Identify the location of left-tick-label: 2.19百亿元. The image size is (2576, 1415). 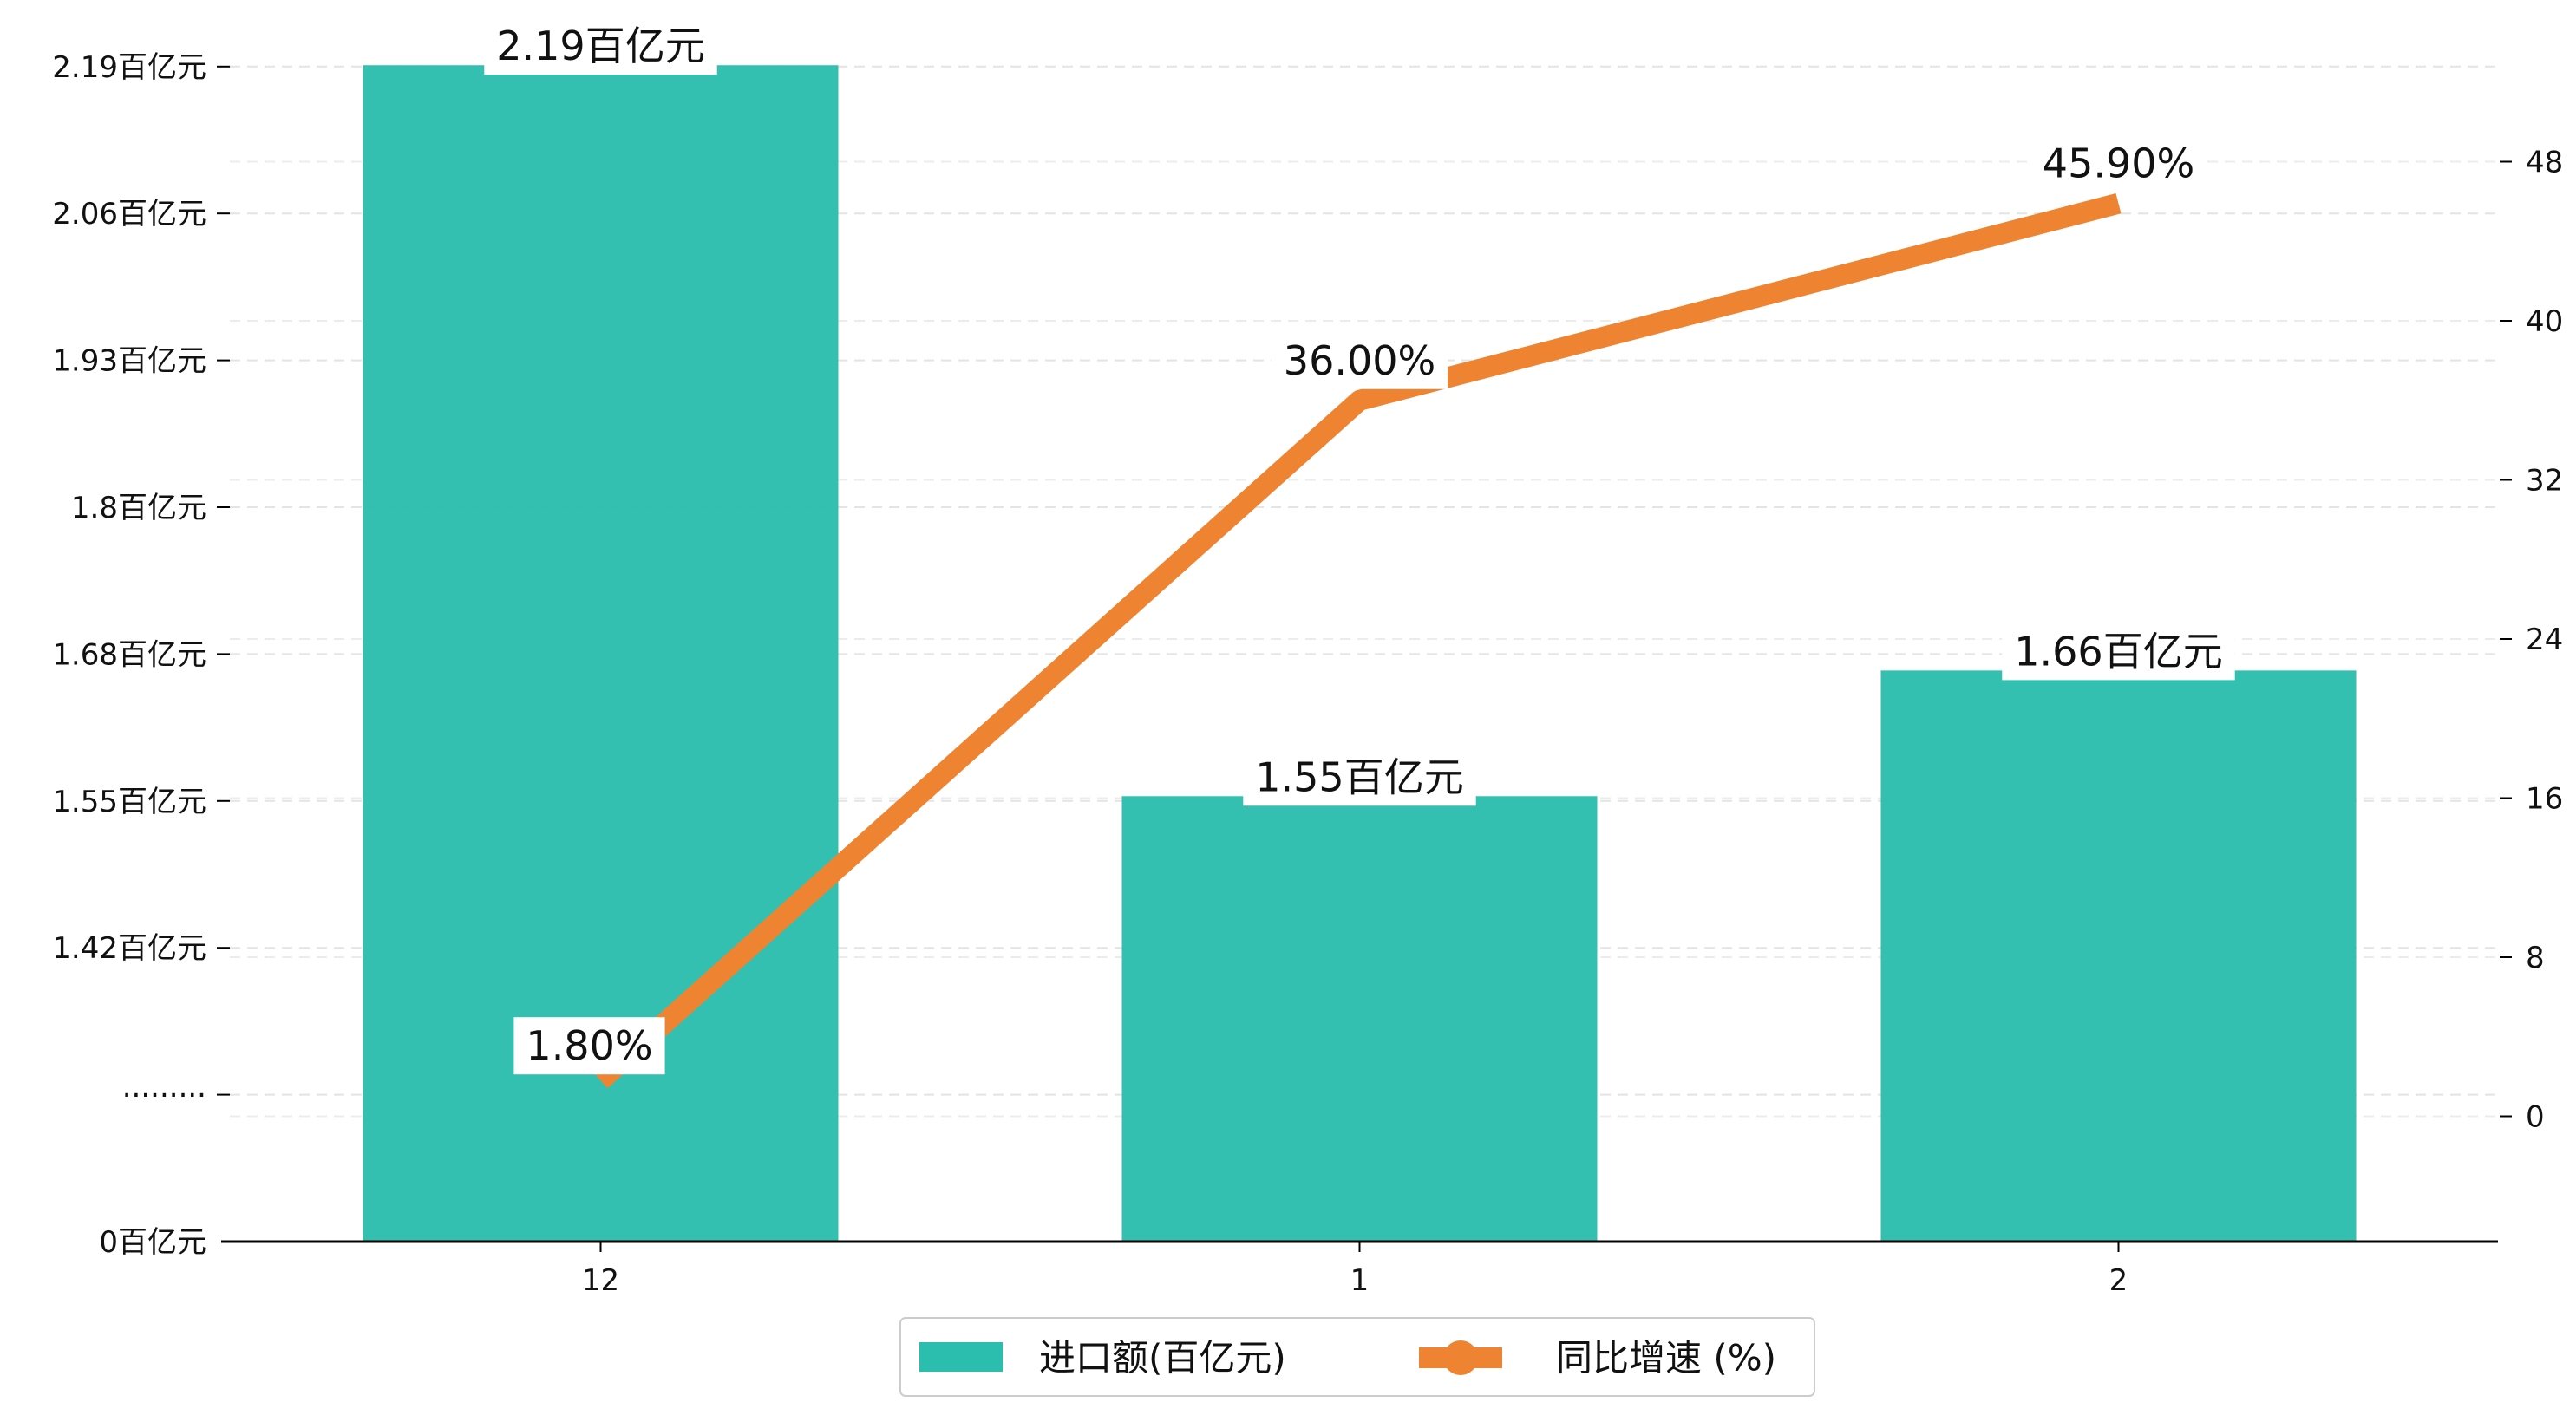
(129, 67).